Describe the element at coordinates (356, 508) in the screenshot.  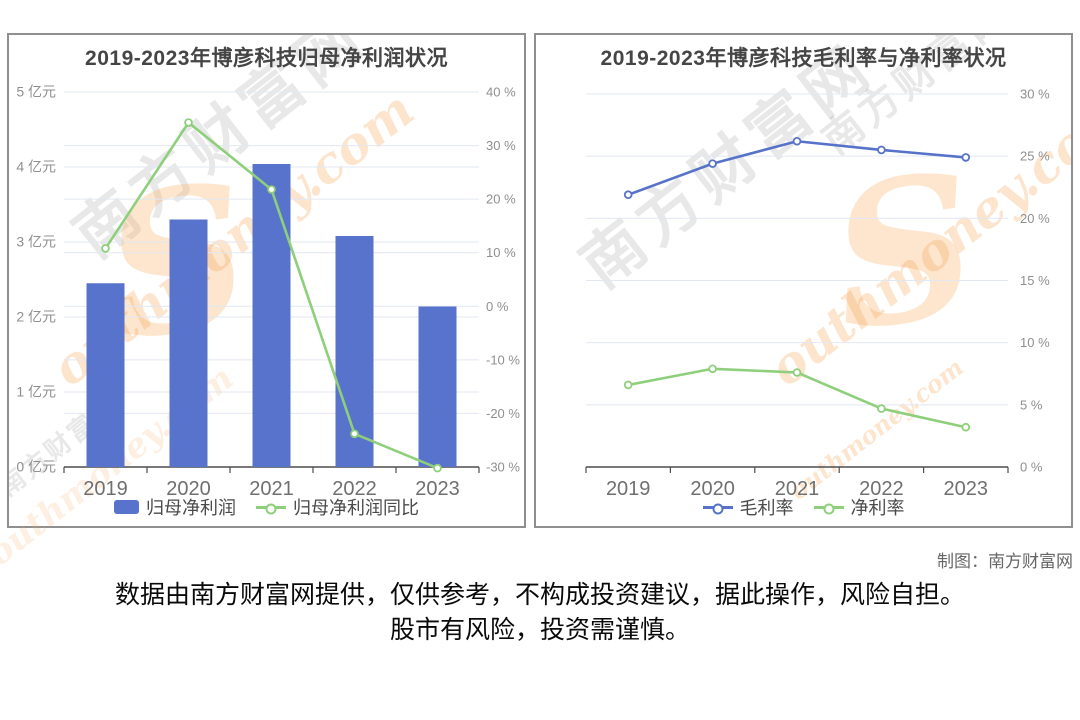
I see `legend-label: 归母净利润同比` at that location.